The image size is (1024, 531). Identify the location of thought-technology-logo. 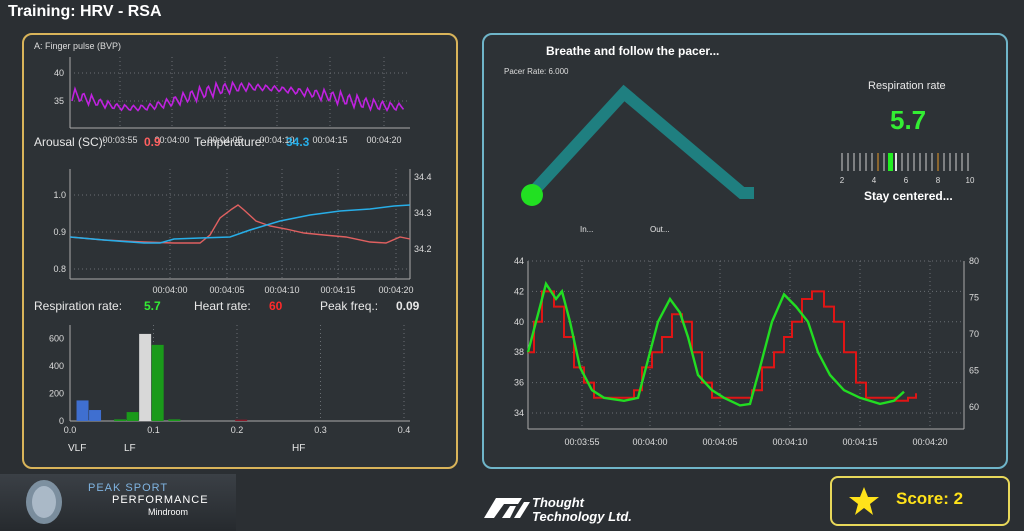
(507, 509).